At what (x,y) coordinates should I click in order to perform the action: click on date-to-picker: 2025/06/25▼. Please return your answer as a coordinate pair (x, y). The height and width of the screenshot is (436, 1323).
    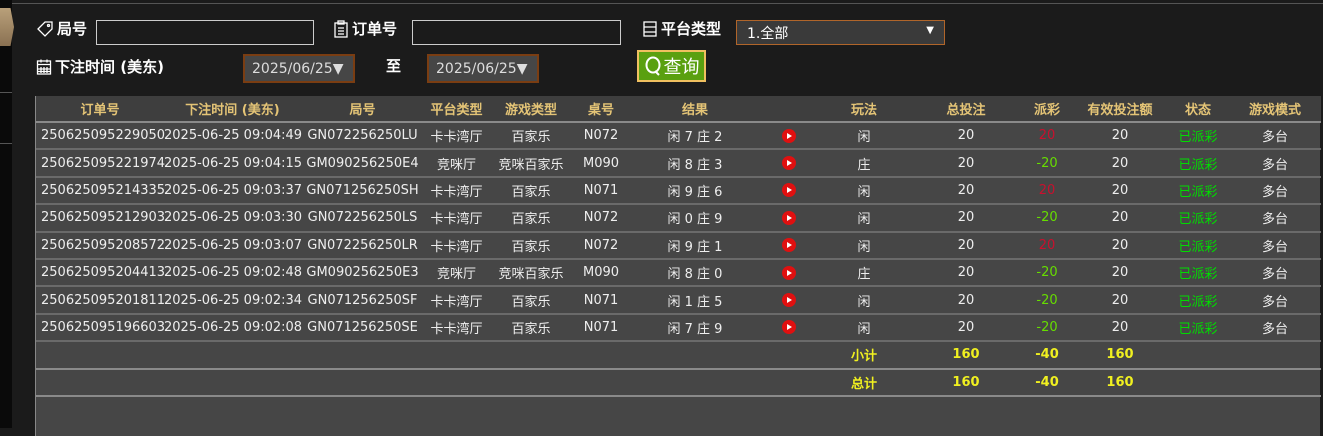
    Looking at the image, I should click on (483, 68).